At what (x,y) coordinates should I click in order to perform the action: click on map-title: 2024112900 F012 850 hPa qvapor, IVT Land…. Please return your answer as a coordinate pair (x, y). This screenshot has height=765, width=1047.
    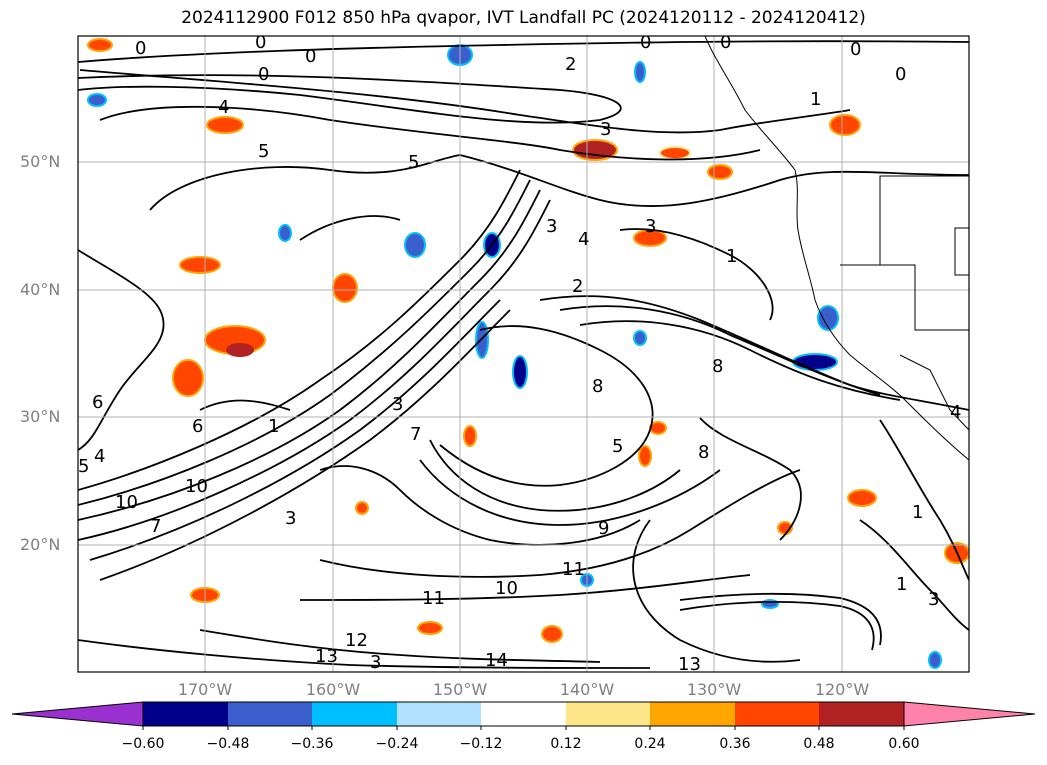
    Looking at the image, I should click on (523, 18).